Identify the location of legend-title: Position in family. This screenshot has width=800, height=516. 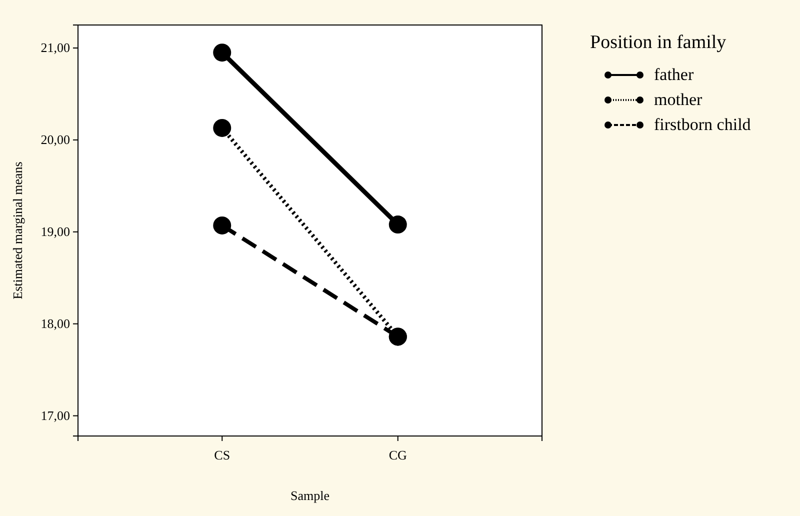
(658, 42).